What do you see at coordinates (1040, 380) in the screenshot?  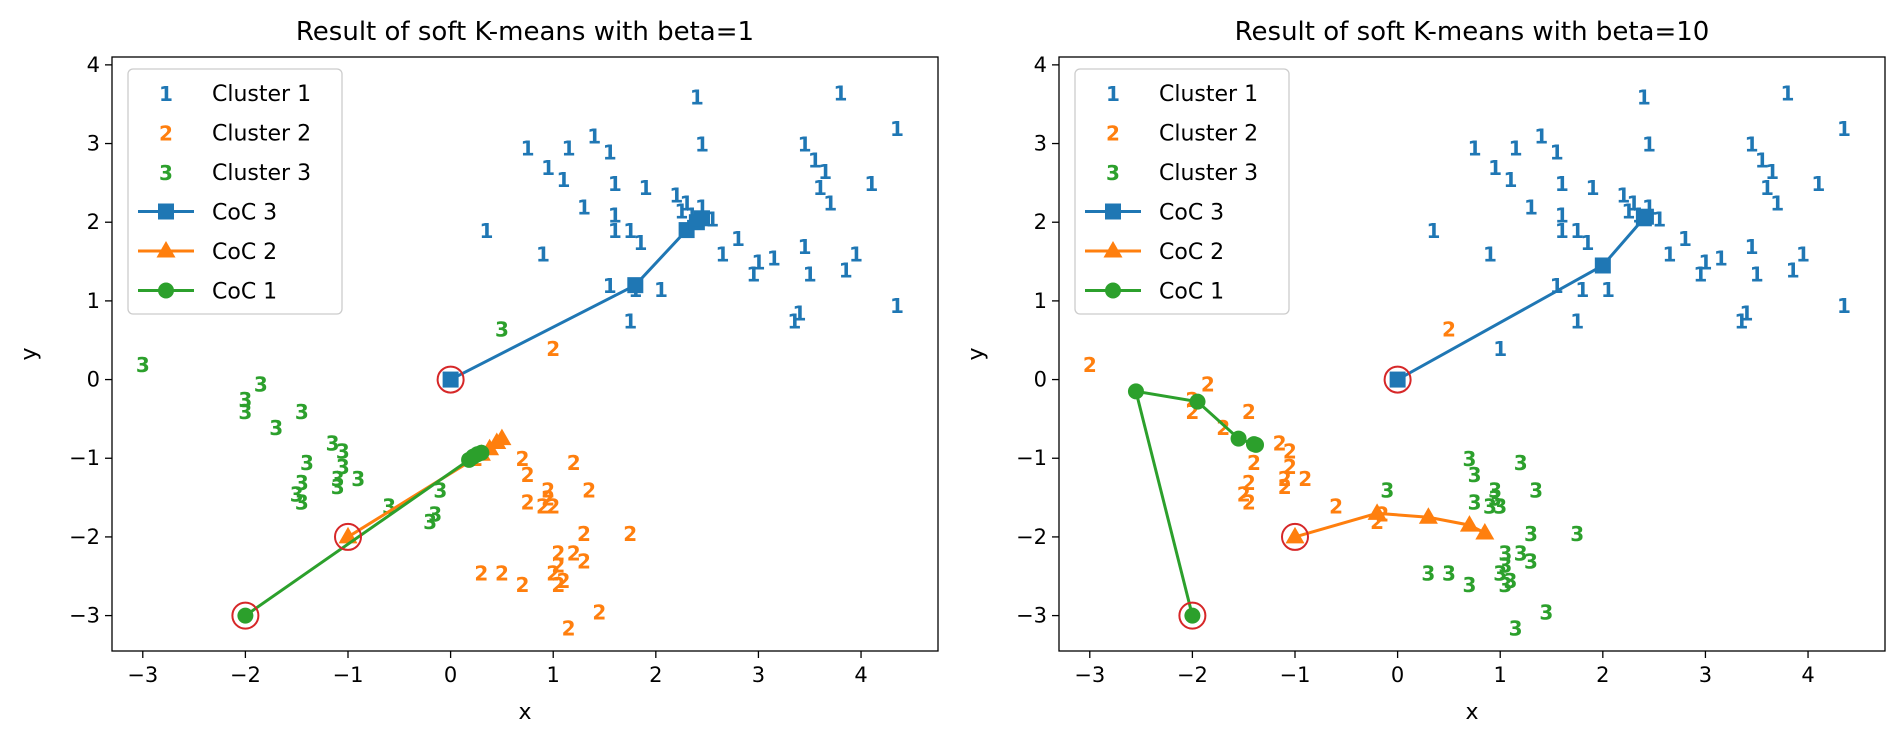 I see `y-tick-label: 0` at bounding box center [1040, 380].